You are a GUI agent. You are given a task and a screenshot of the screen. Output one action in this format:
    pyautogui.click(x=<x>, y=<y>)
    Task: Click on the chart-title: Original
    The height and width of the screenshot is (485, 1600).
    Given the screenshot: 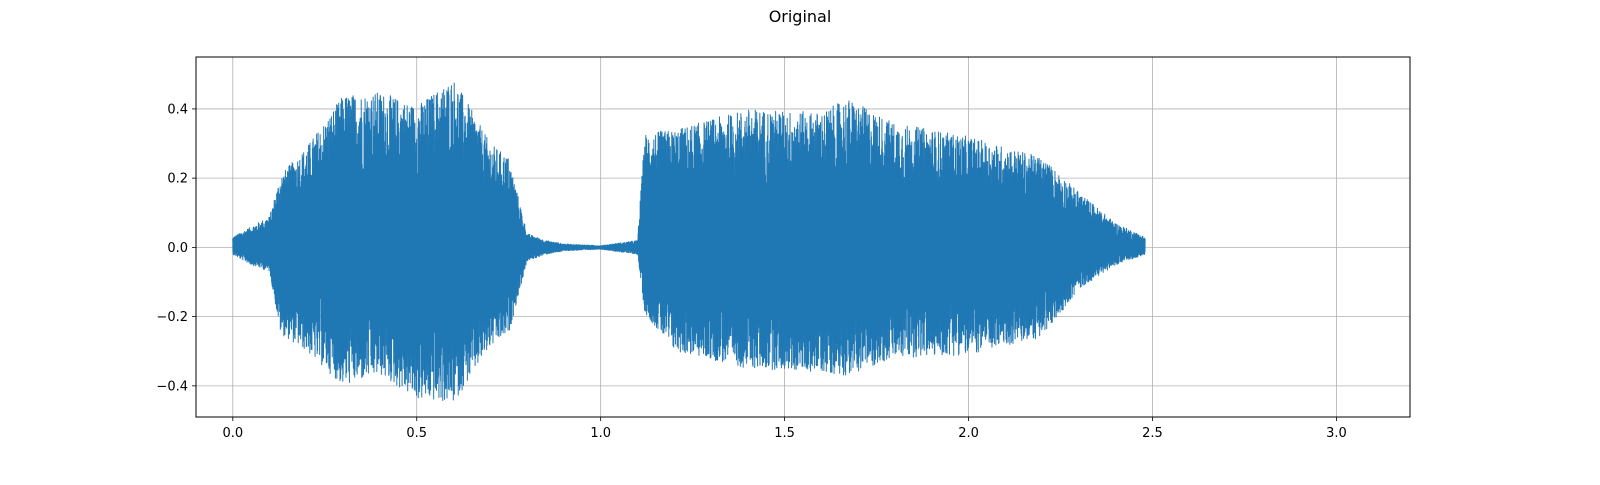 What is the action you would take?
    pyautogui.click(x=800, y=16)
    